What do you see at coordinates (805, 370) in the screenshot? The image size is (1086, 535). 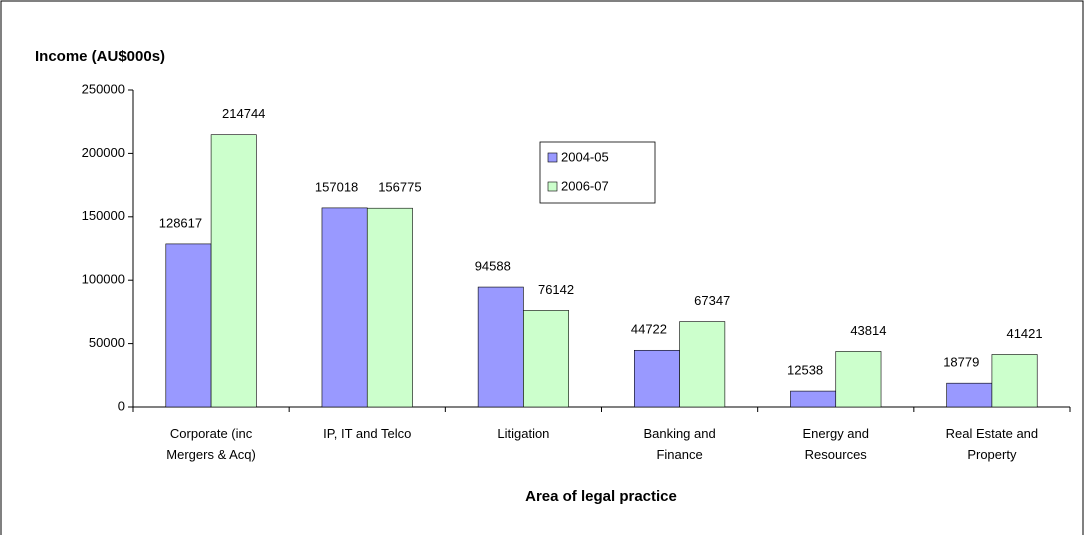 I see `value-label: 12538` at bounding box center [805, 370].